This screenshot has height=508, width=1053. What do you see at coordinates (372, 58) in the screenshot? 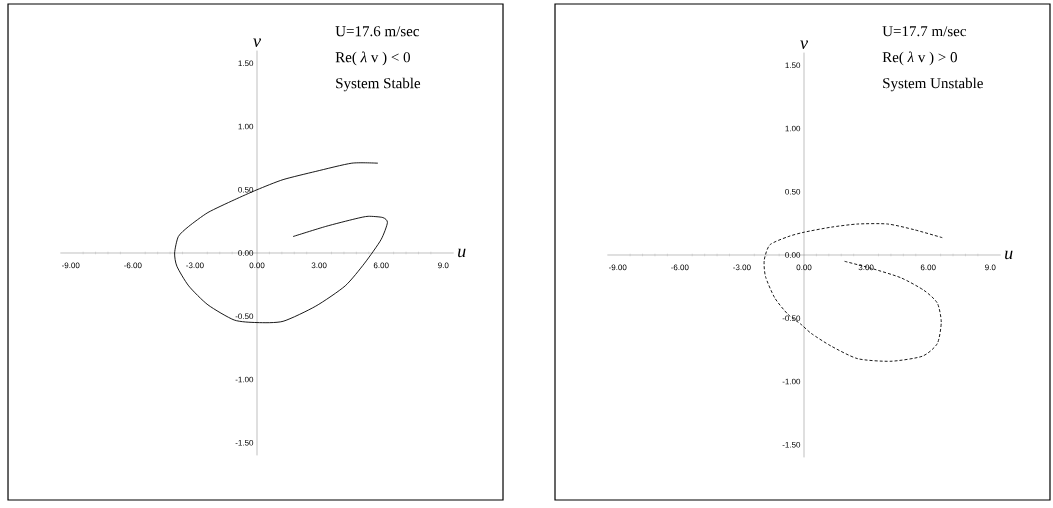
I see `annotation: Re( λ v ) < 0` at bounding box center [372, 58].